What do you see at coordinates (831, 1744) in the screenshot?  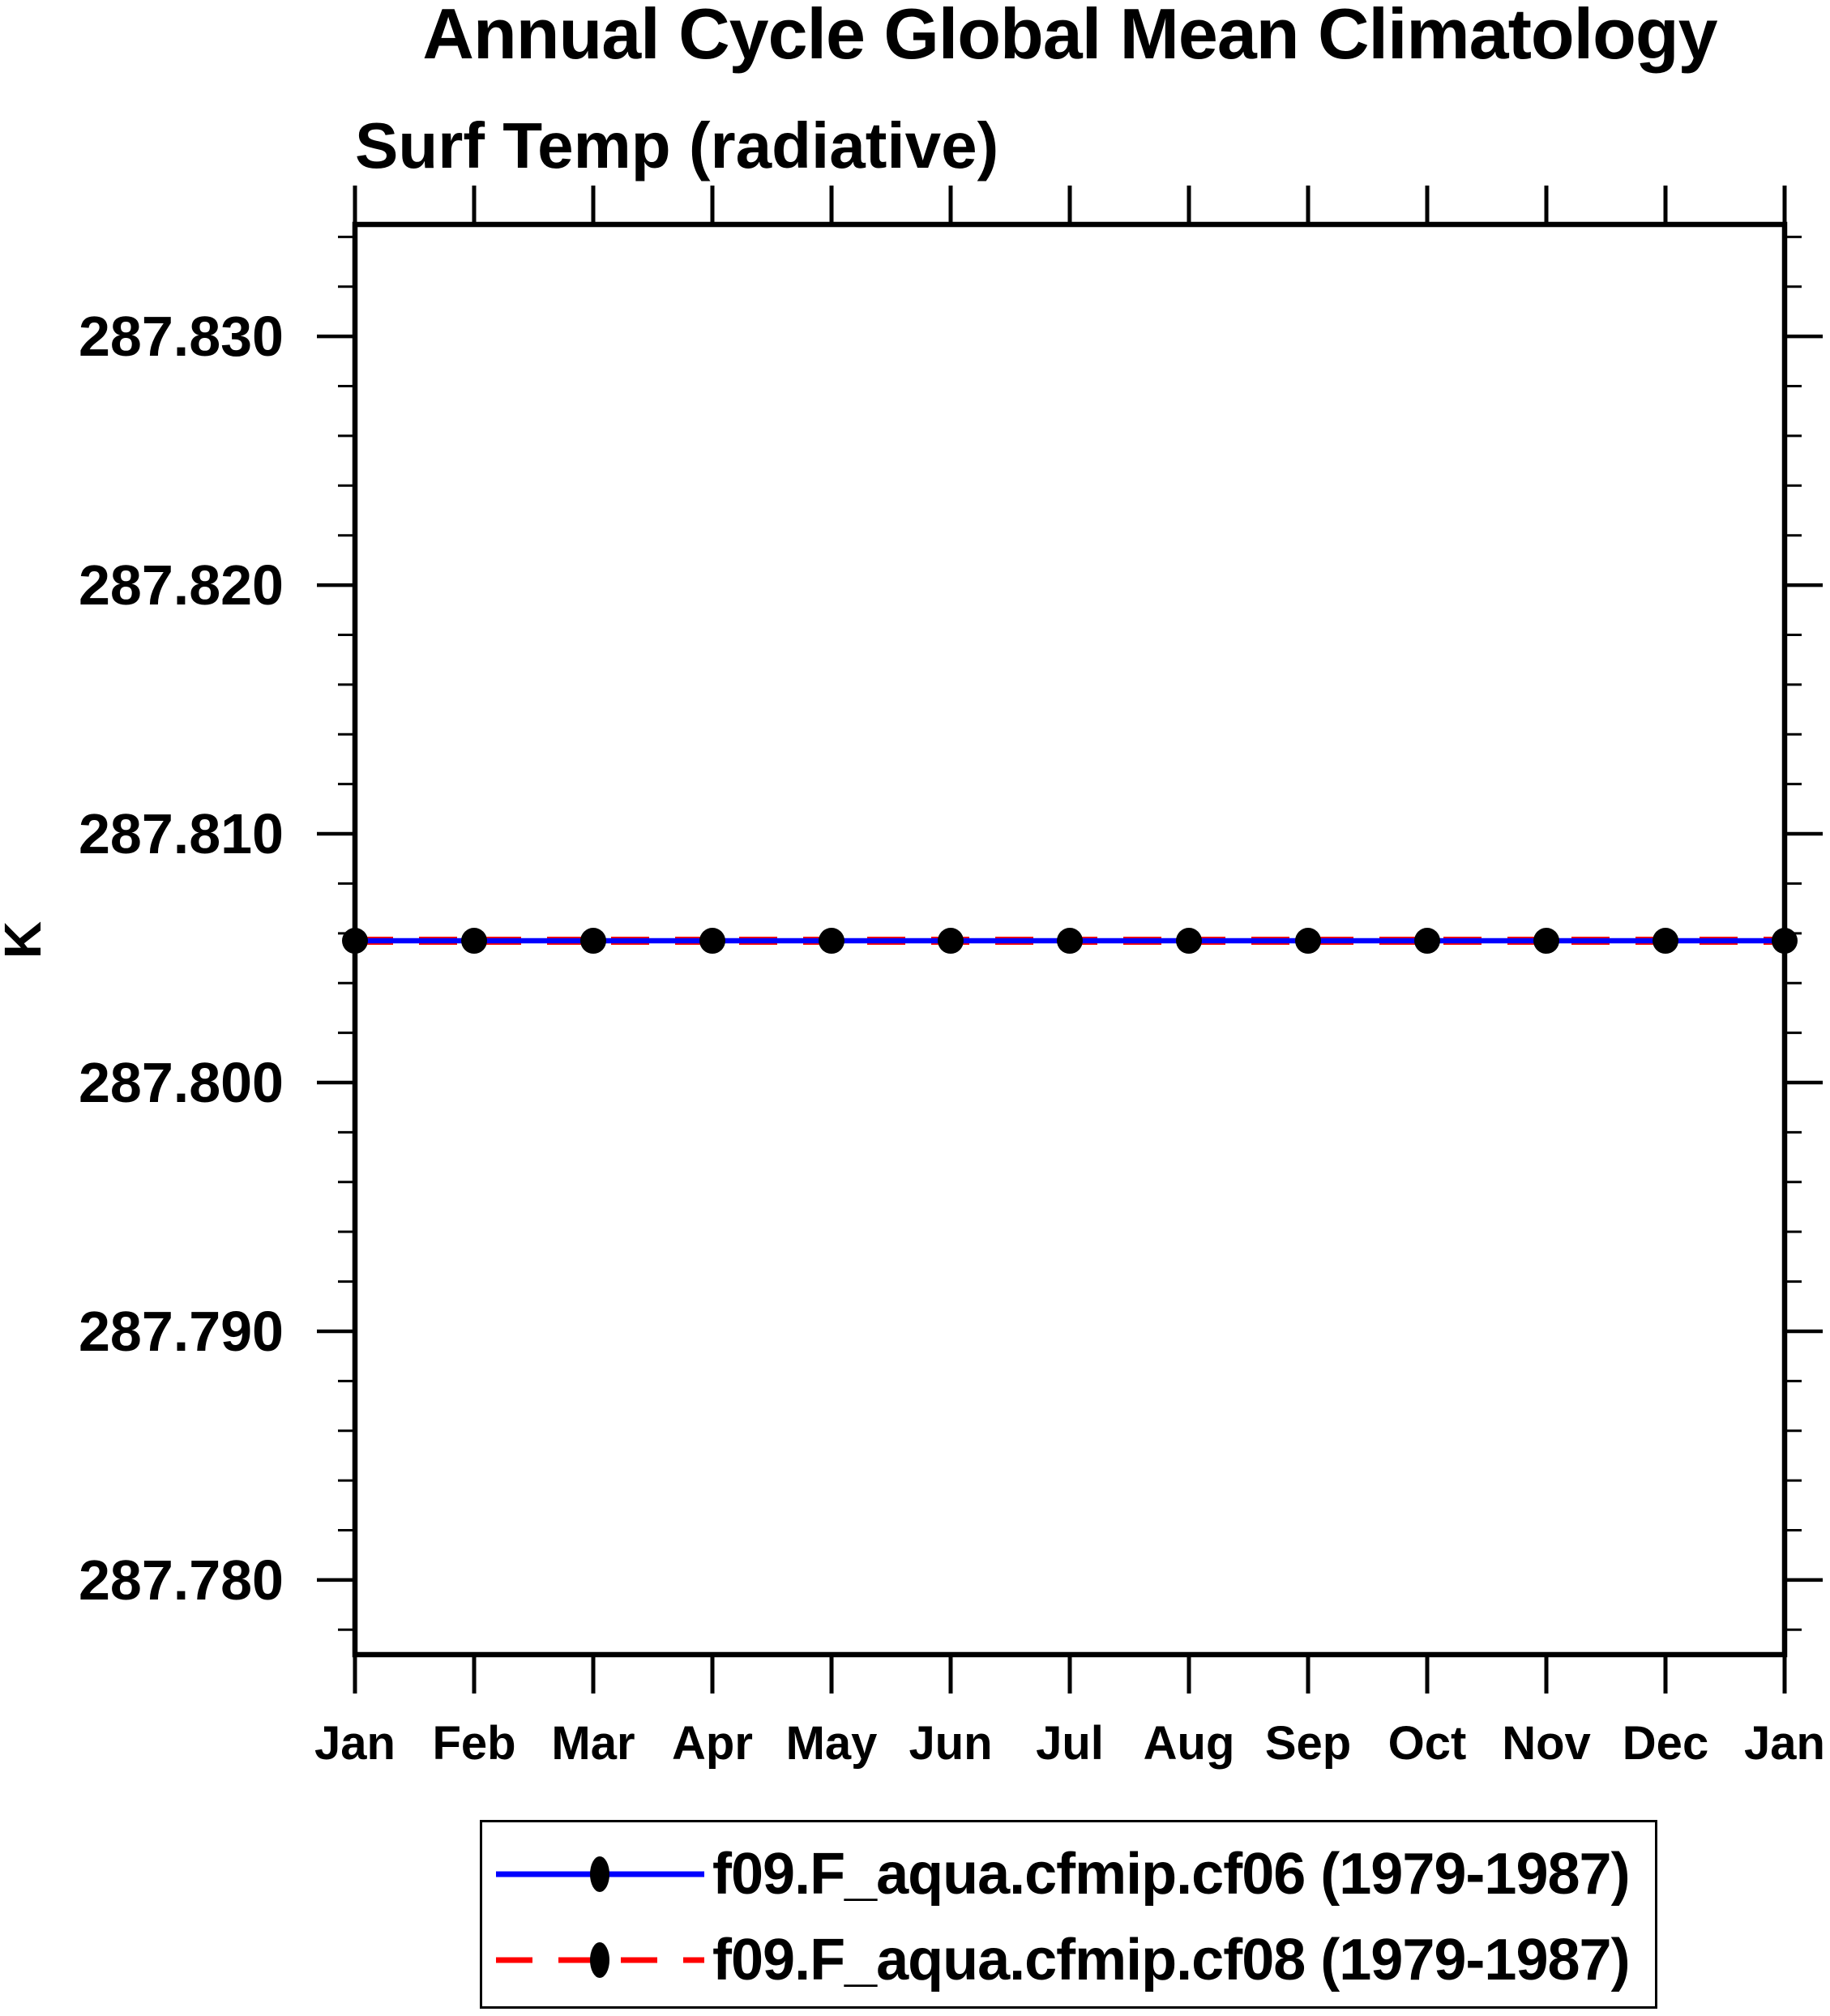 I see `month-label: May` at bounding box center [831, 1744].